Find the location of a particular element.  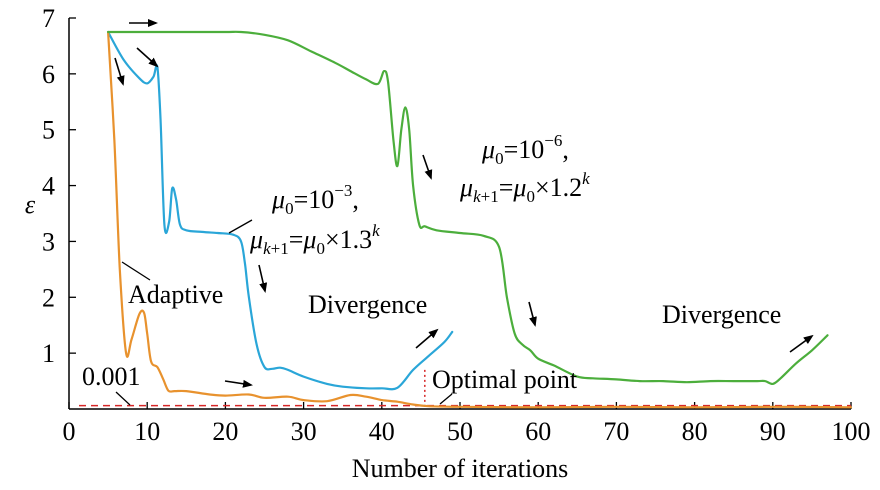

reference-line-label: 0.001 is located at coordinates (111, 376).